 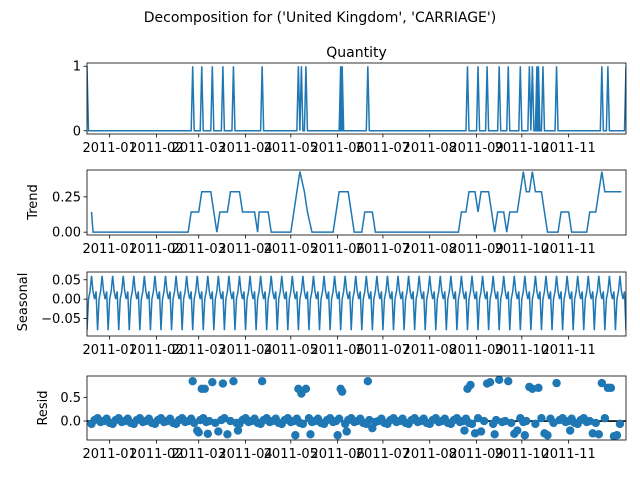 What do you see at coordinates (476, 148) in the screenshot?
I see `quantity-xtick-label: 2011-09` at bounding box center [476, 148].